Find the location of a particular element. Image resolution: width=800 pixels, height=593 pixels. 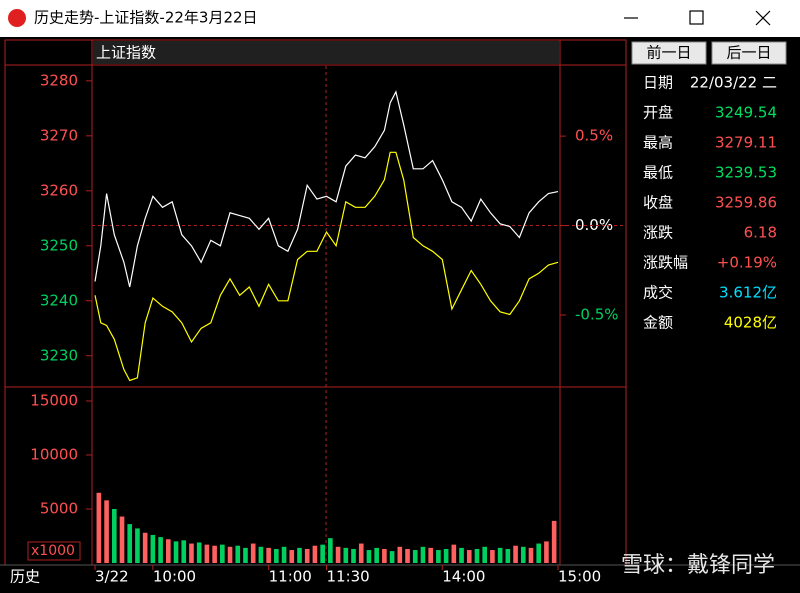

info-value: 3259.86 is located at coordinates (746, 203).